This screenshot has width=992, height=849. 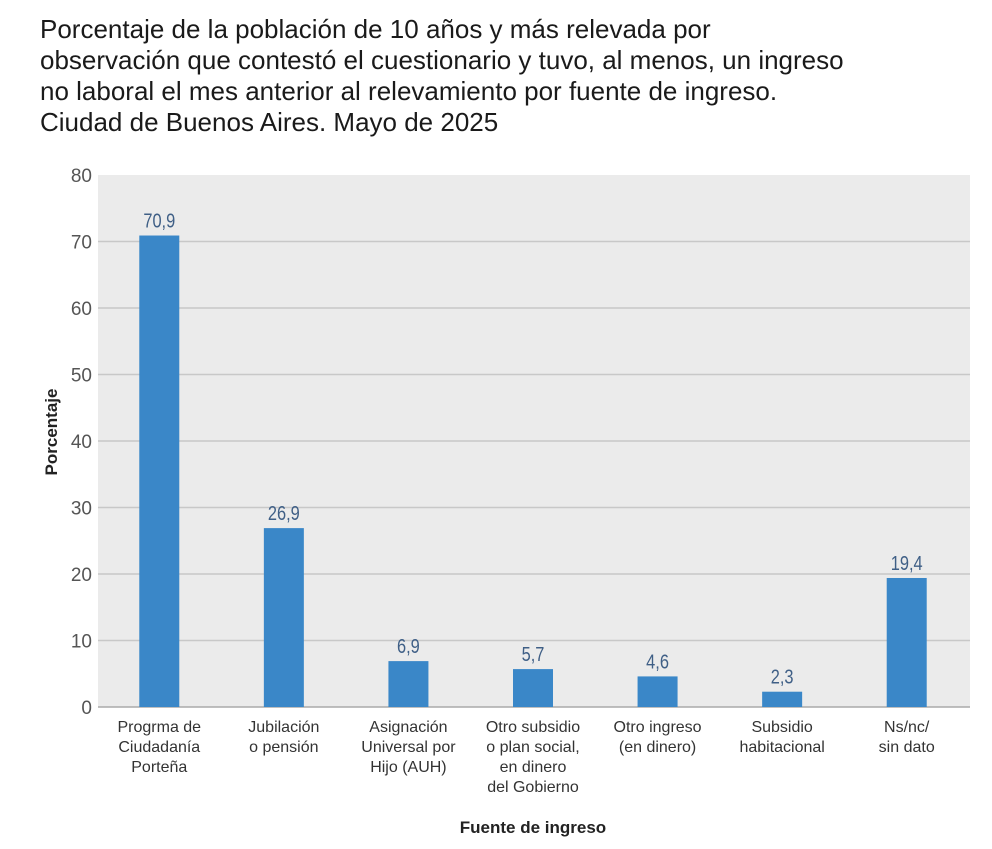 I want to click on y-tick-label: 80, so click(x=81, y=176).